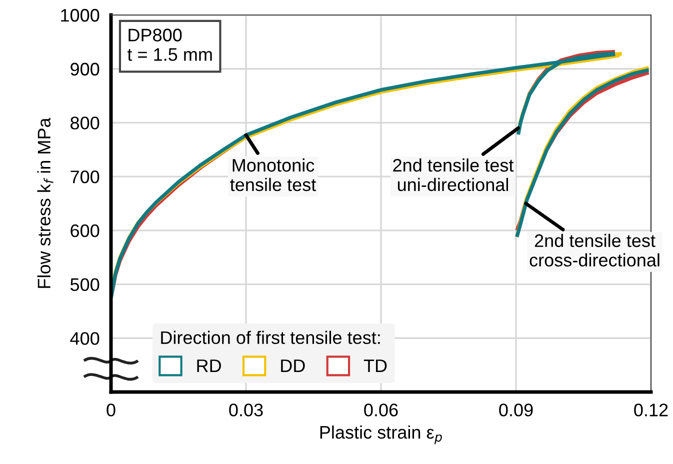 The height and width of the screenshot is (464, 673). Describe the element at coordinates (270, 337) in the screenshot. I see `legend-title: Direction of first tensile test:` at that location.